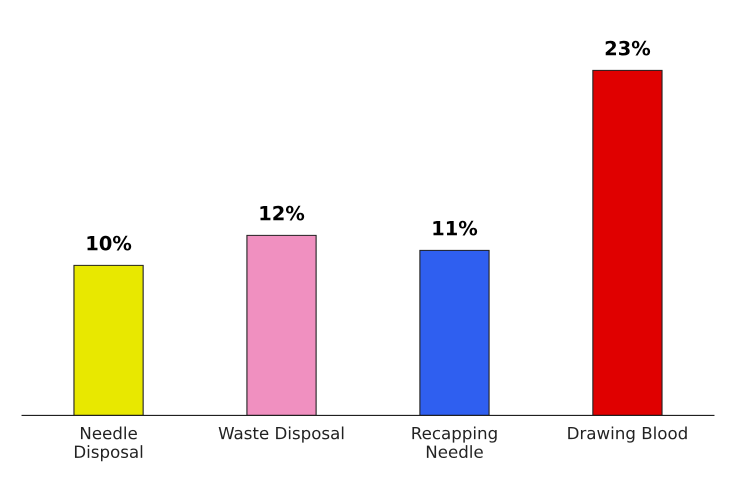 The width and height of the screenshot is (736, 483). Describe the element at coordinates (455, 228) in the screenshot. I see `data-label: 11%` at that location.